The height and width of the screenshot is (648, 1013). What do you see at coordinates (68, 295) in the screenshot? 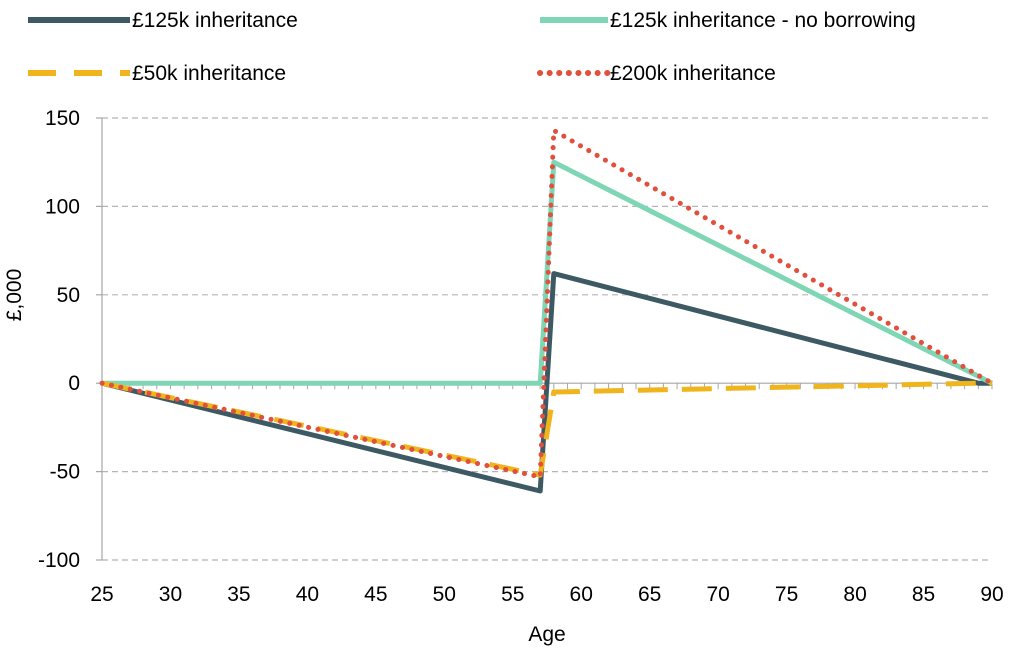
I see `y-tick-label: 50` at bounding box center [68, 295].